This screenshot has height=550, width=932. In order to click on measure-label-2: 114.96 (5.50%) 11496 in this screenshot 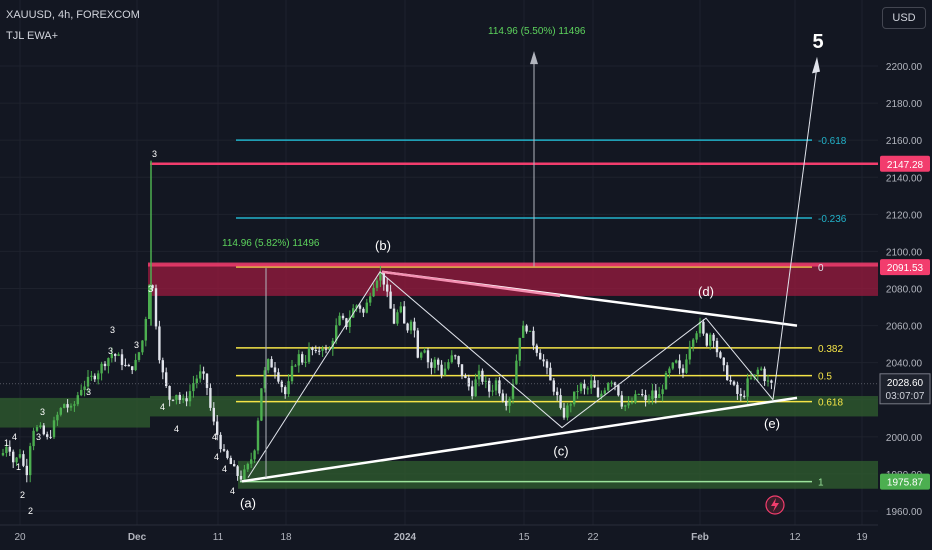, I will do `click(537, 31)`.